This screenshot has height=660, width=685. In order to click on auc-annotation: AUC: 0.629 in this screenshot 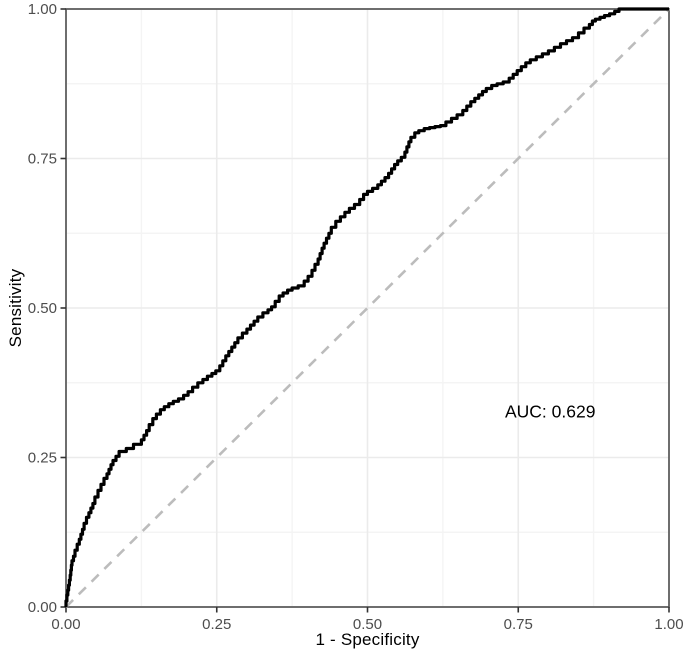, I will do `click(550, 411)`.